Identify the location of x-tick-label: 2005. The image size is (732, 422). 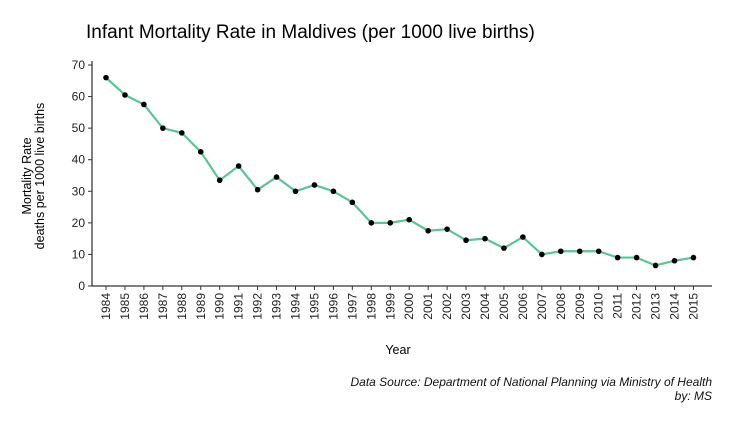
(504, 306).